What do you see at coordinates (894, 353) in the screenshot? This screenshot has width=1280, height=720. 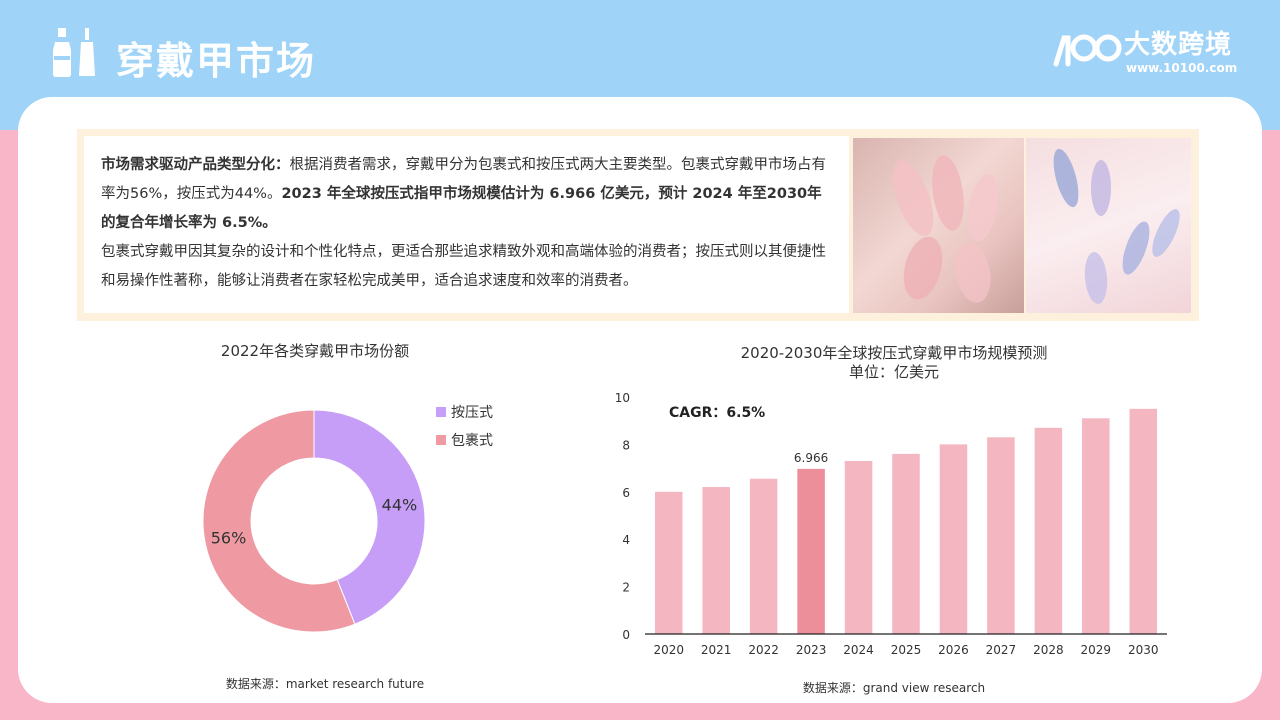 I see `bar-chart-title-main: 2020-2030年全球按压式穿戴甲市场规模预测` at bounding box center [894, 353].